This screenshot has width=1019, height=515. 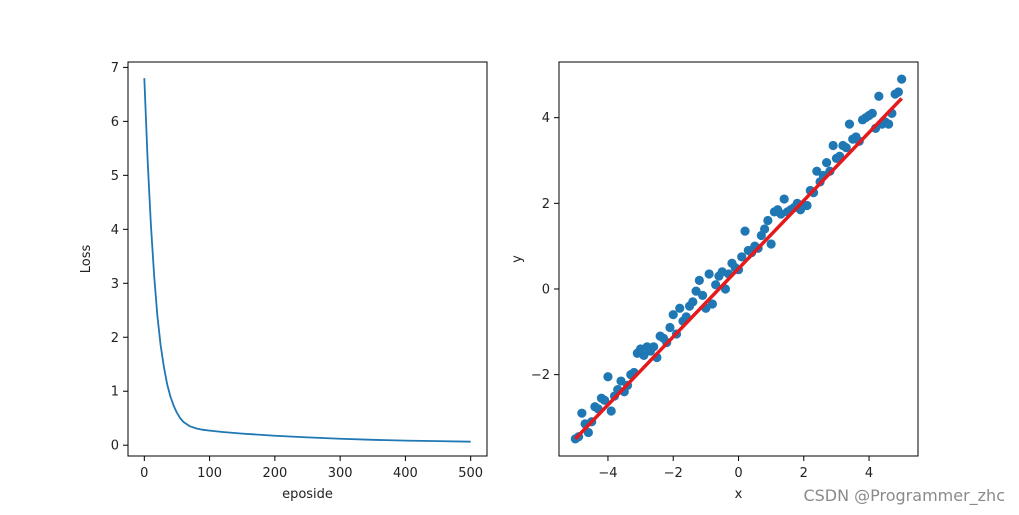 What do you see at coordinates (540, 375) in the screenshot?
I see `scatter-y-tick-label: −2` at bounding box center [540, 375].